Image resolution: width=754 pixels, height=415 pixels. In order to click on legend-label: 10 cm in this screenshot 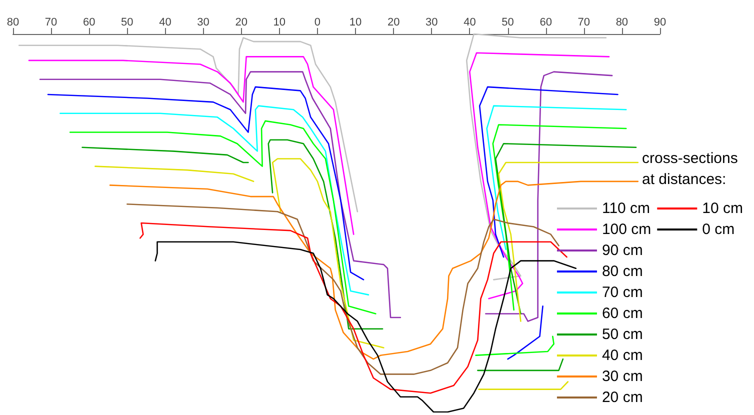, I will do `click(723, 208)`.